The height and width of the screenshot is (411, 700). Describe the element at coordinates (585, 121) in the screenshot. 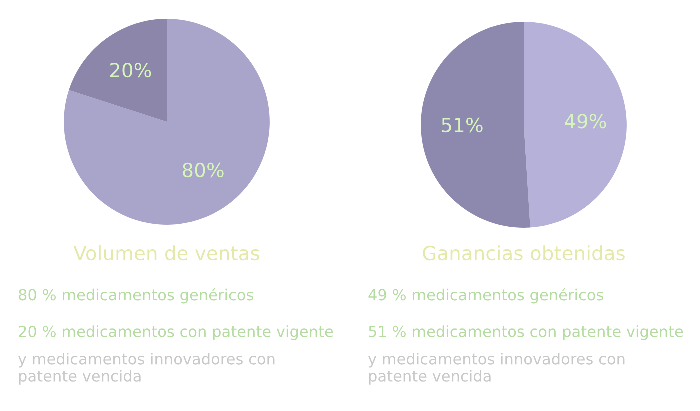

I see `data-label: 49%` at that location.